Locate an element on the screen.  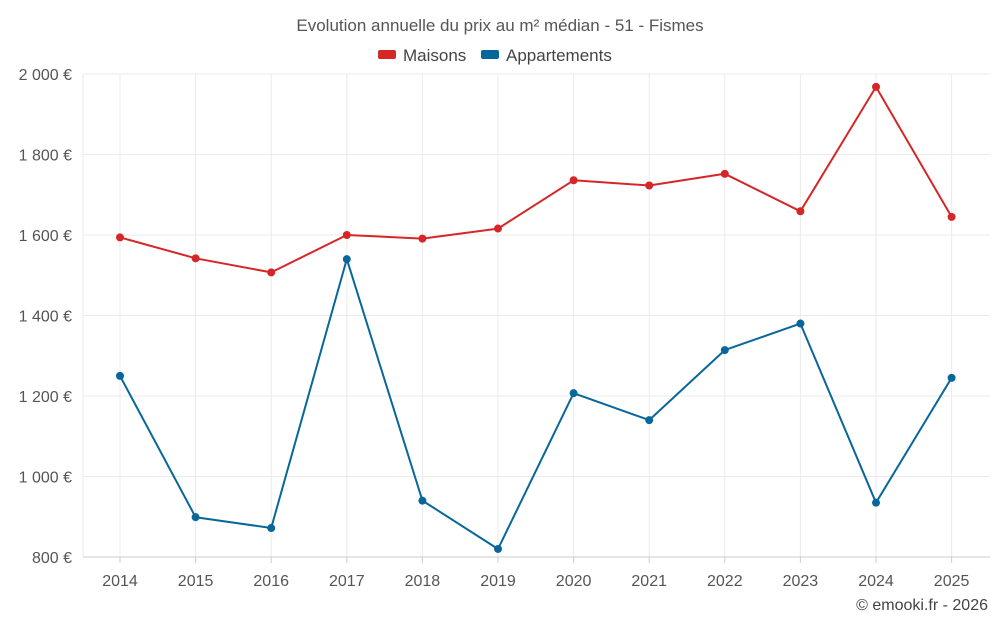
y-tick-label: 800 € is located at coordinates (52, 558).